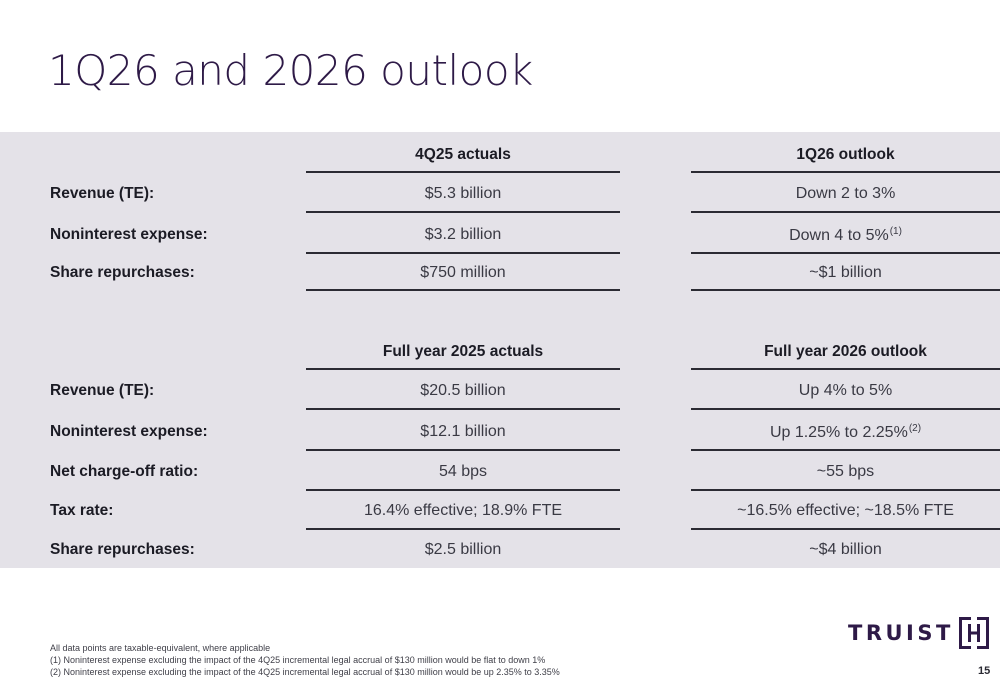 The height and width of the screenshot is (685, 1000). I want to click on outlook-text: Down 4 to 5%, so click(839, 235).